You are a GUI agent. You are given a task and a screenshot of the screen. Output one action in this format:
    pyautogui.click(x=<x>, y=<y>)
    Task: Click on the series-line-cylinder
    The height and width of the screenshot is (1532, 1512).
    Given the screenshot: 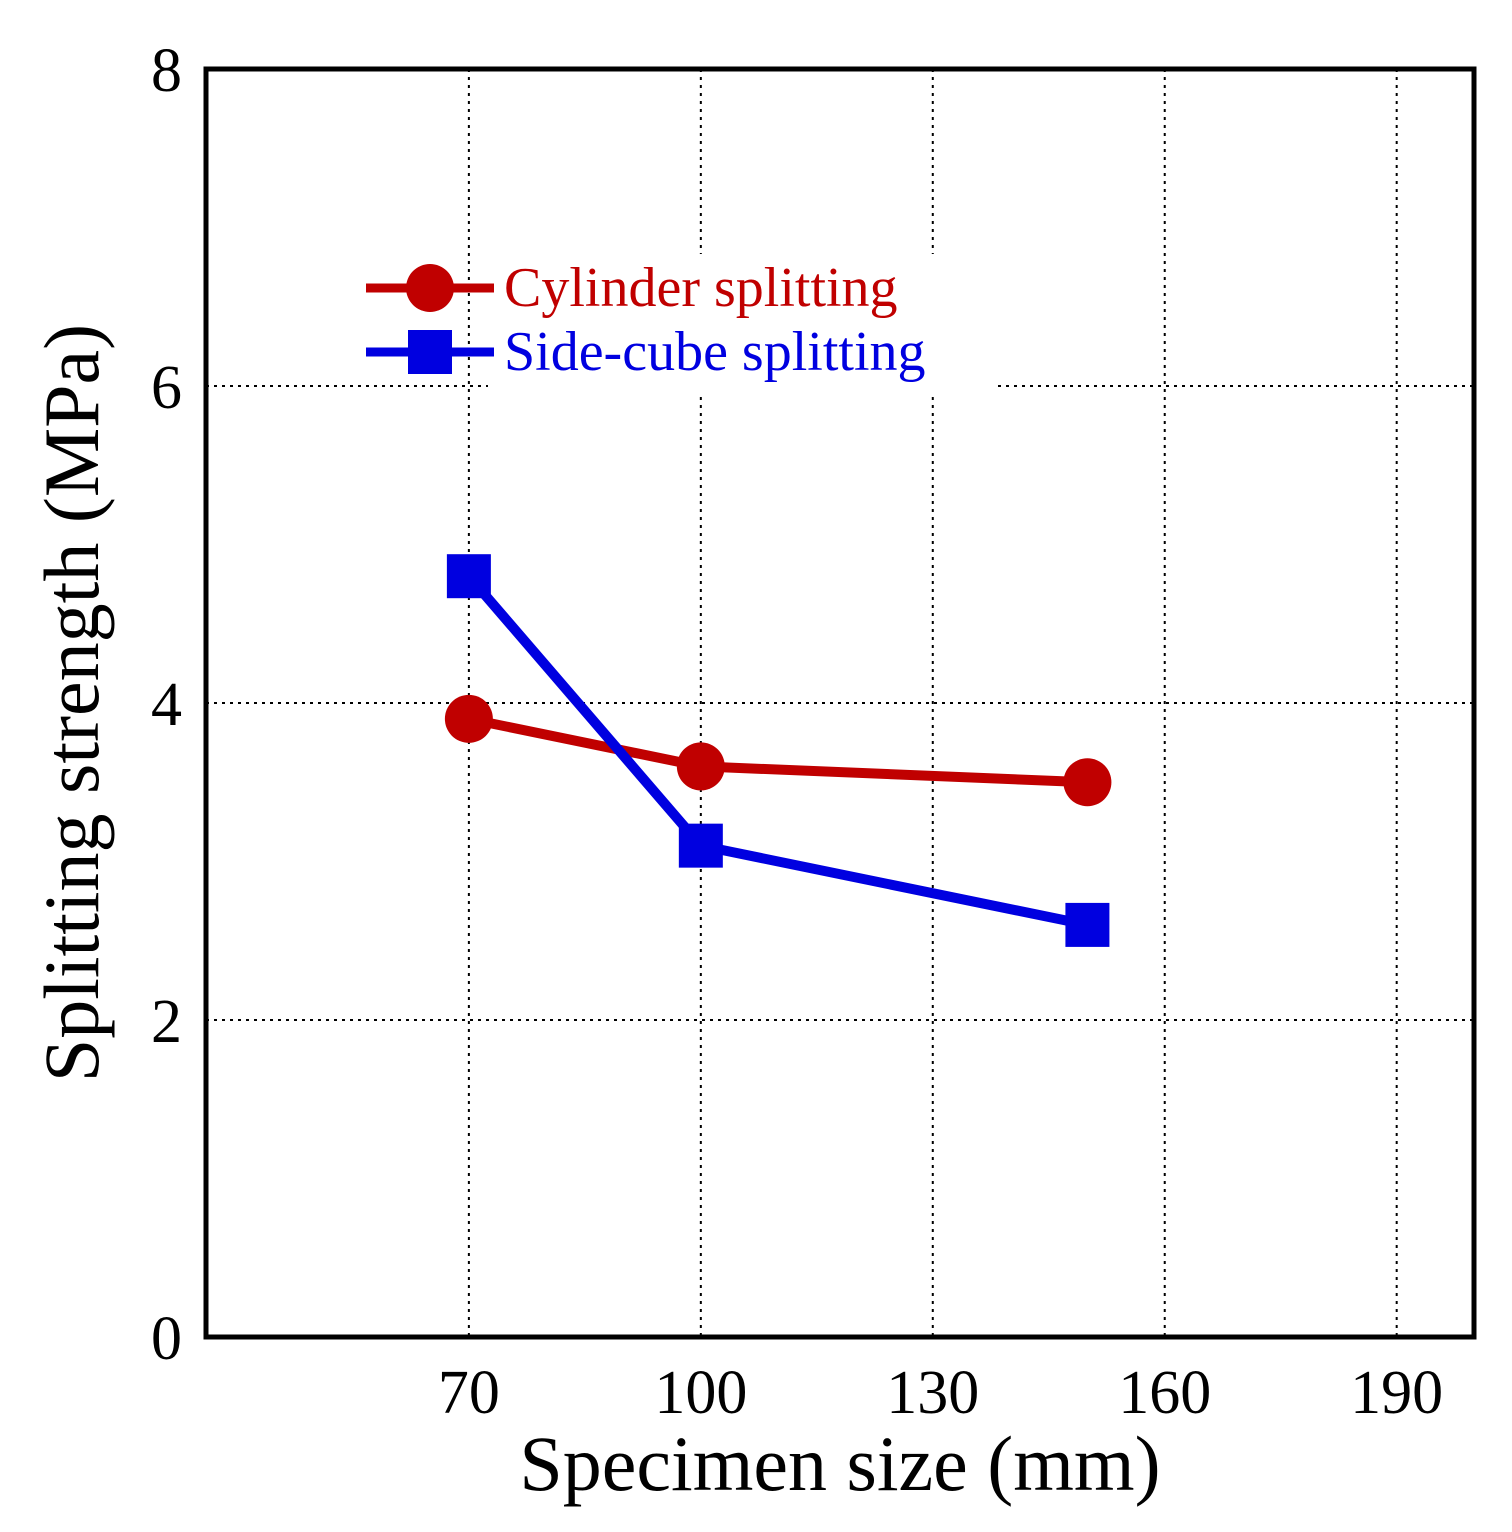 What is the action you would take?
    pyautogui.click(x=777, y=750)
    